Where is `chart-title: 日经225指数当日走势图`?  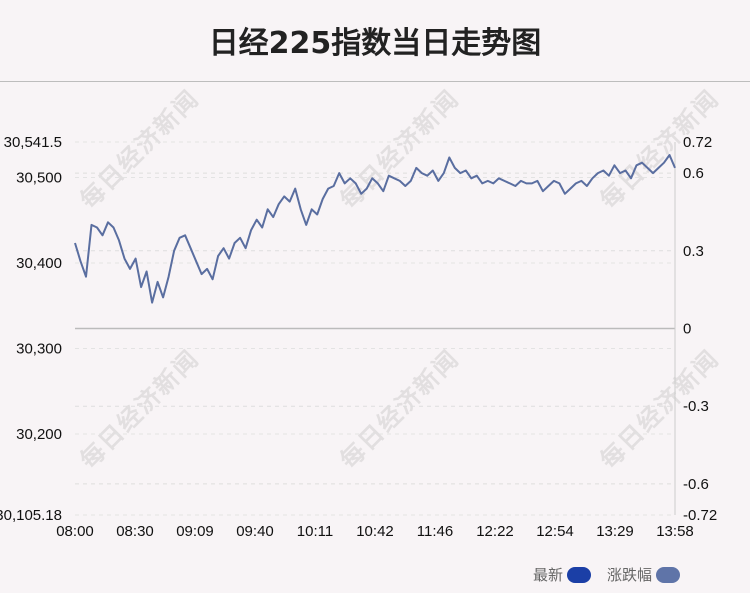
chart-title: 日经225指数当日走势图 is located at coordinates (375, 43).